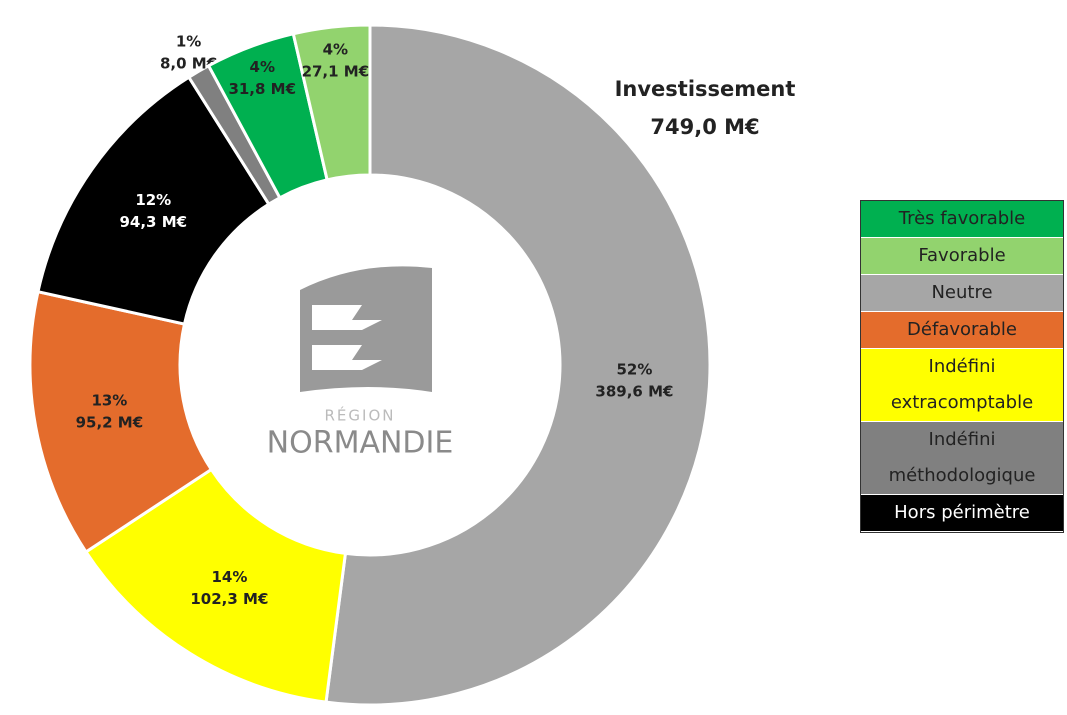  I want to click on logo-line2: NORMANDIE, so click(360, 443).